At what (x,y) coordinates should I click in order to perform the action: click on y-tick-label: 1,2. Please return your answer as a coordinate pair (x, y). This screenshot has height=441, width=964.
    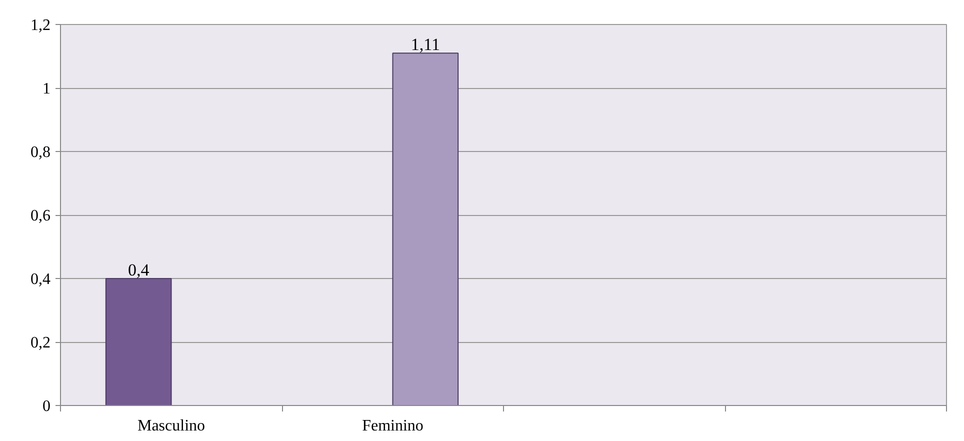
    Looking at the image, I should click on (40, 25).